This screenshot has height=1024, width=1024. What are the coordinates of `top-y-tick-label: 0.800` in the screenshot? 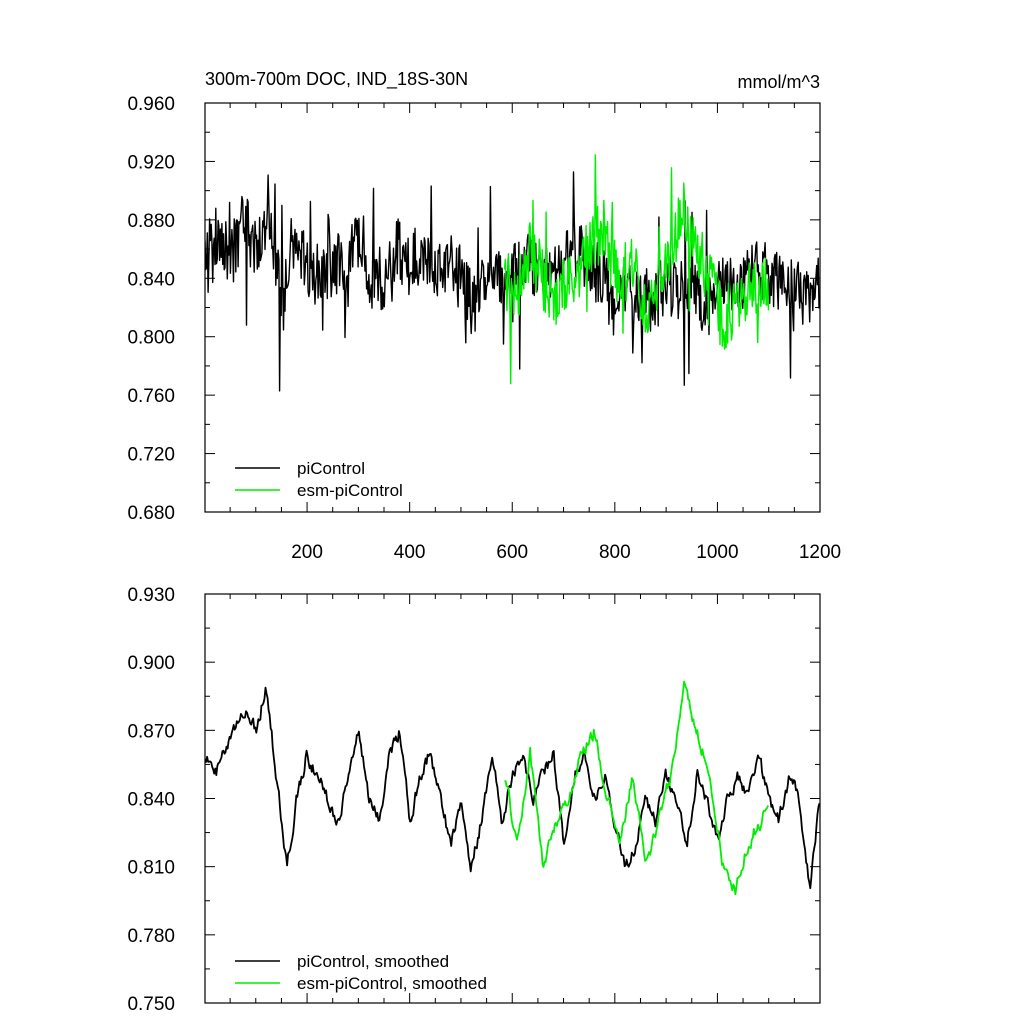 It's located at (151, 338).